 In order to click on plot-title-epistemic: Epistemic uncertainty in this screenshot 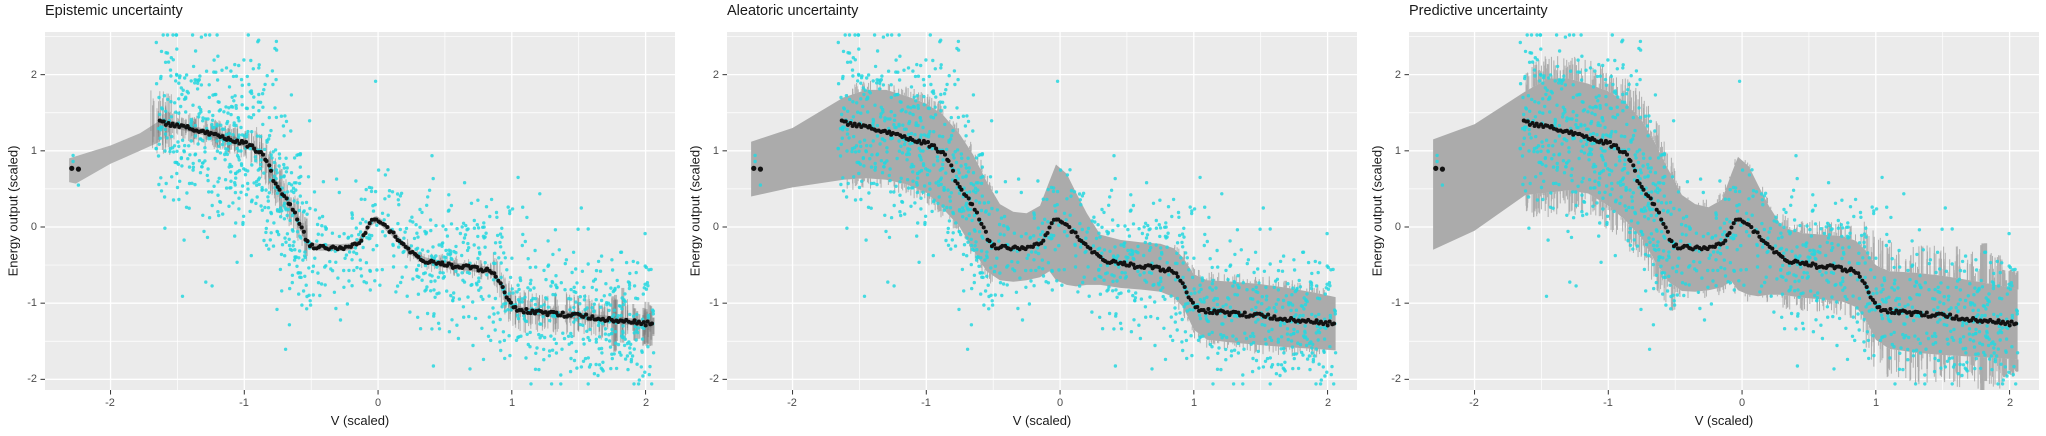, I will do `click(114, 11)`.